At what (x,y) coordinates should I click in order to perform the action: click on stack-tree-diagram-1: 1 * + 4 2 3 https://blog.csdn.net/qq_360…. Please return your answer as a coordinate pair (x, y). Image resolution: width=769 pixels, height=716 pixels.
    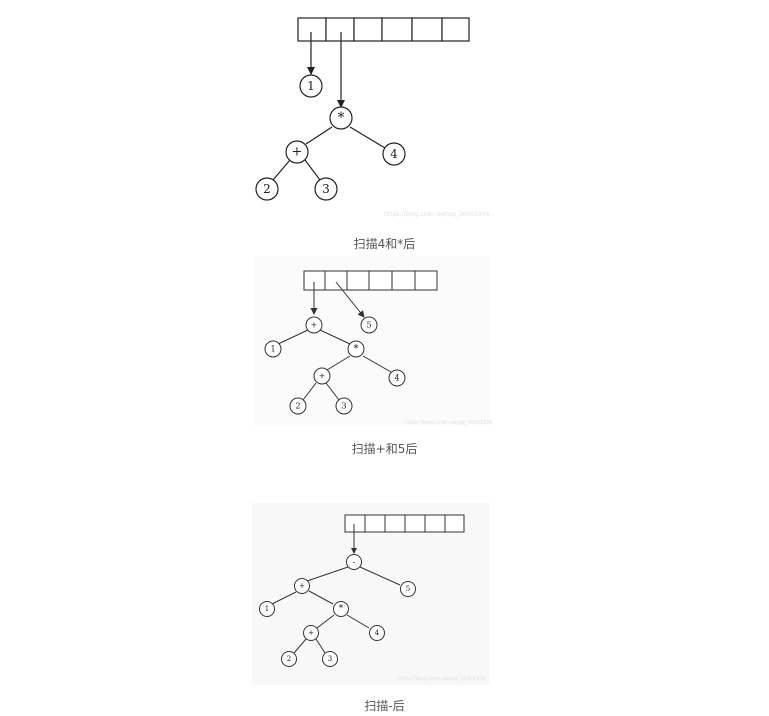
    Looking at the image, I should click on (372, 117).